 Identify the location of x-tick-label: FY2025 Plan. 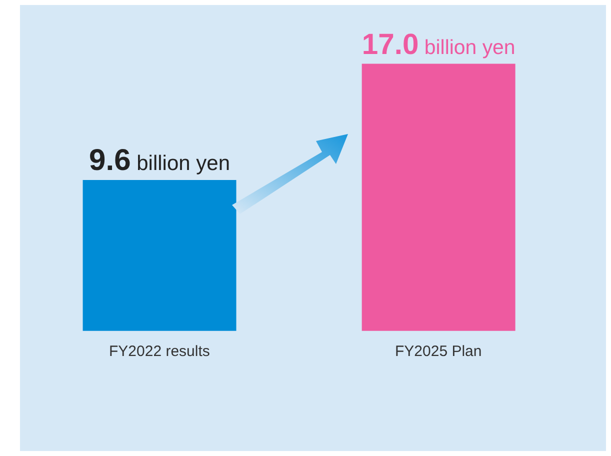
(438, 351).